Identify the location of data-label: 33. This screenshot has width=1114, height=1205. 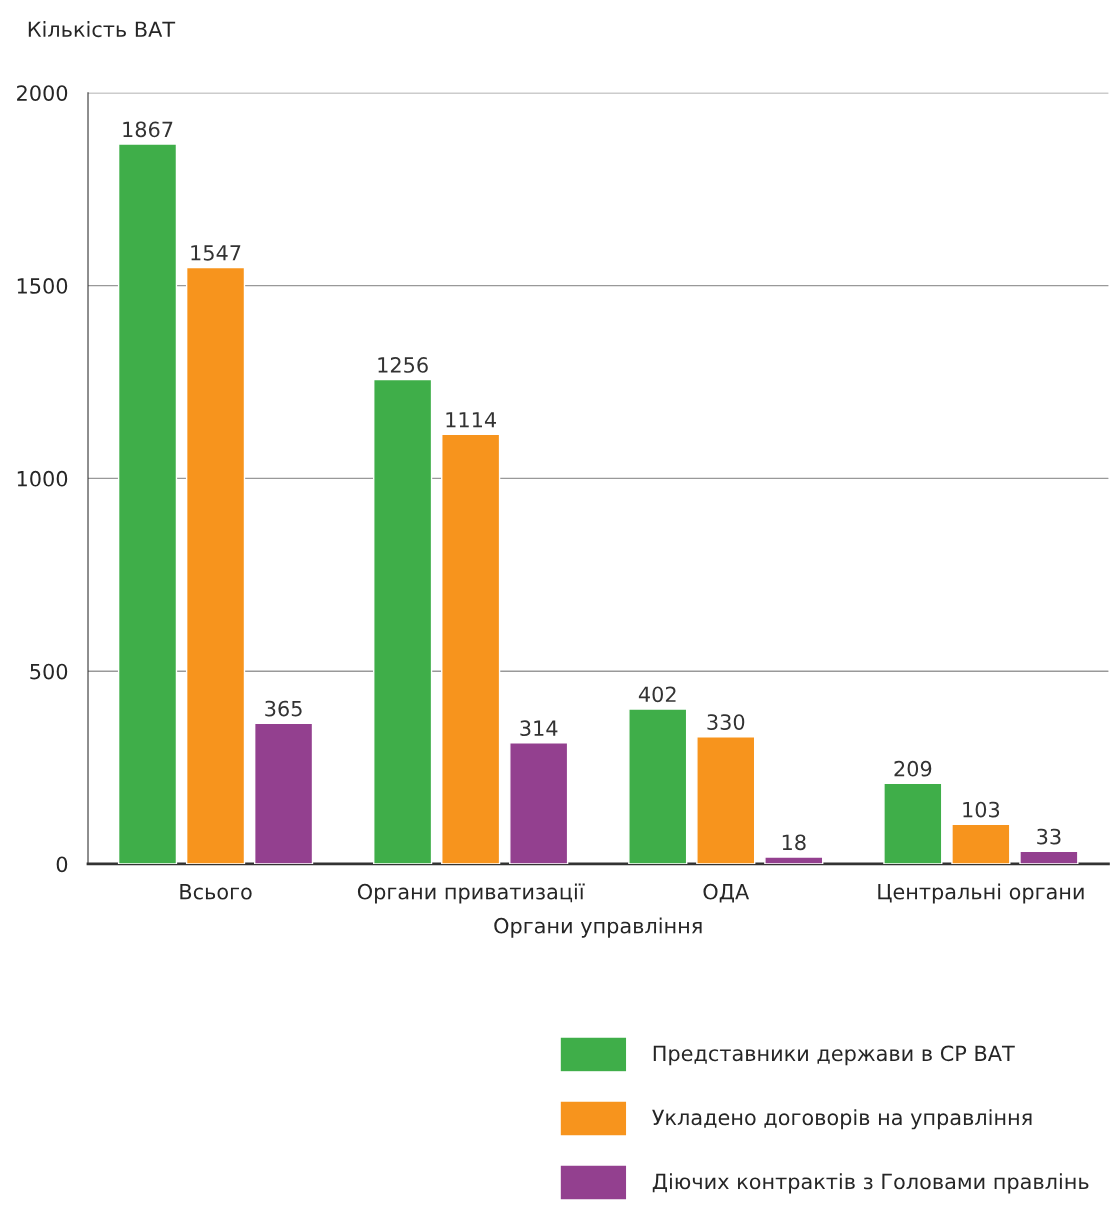
(1049, 836).